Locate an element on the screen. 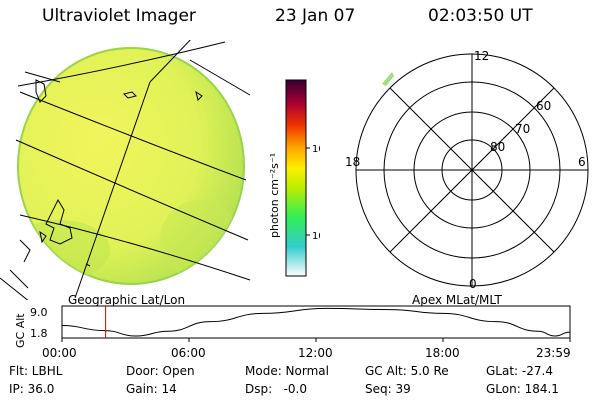 This screenshot has height=400, width=600. gain-info: Gain: 14 is located at coordinates (151, 389).